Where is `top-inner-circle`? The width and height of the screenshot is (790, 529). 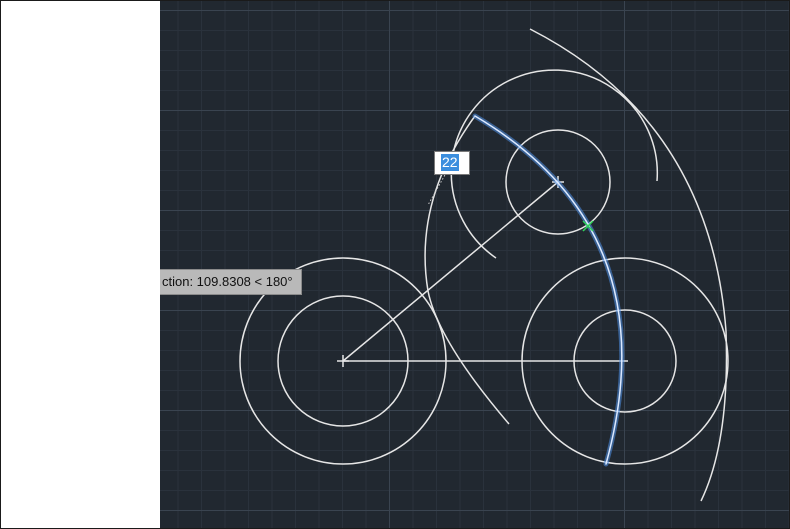 top-inner-circle is located at coordinates (558, 182).